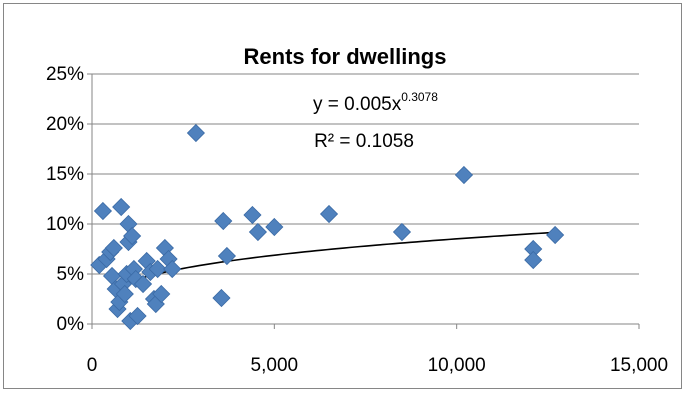 This screenshot has width=687, height=394. I want to click on trendline, so click(332, 261).